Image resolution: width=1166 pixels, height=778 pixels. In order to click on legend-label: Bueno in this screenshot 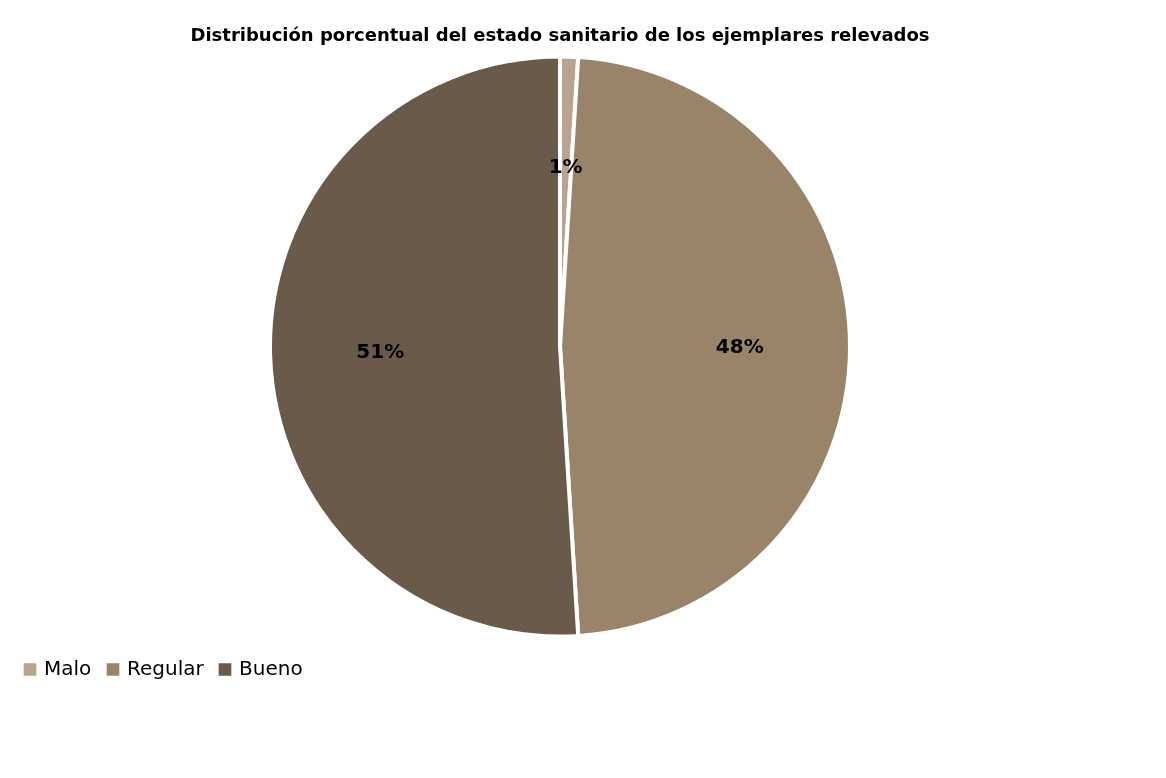, I will do `click(271, 668)`.